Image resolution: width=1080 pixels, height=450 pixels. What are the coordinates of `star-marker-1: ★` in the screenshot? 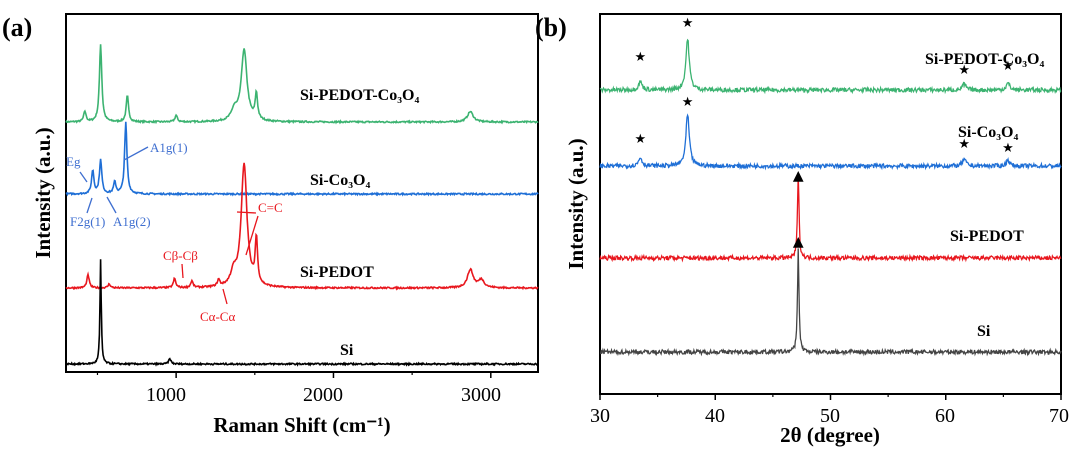 It's located at (688, 23).